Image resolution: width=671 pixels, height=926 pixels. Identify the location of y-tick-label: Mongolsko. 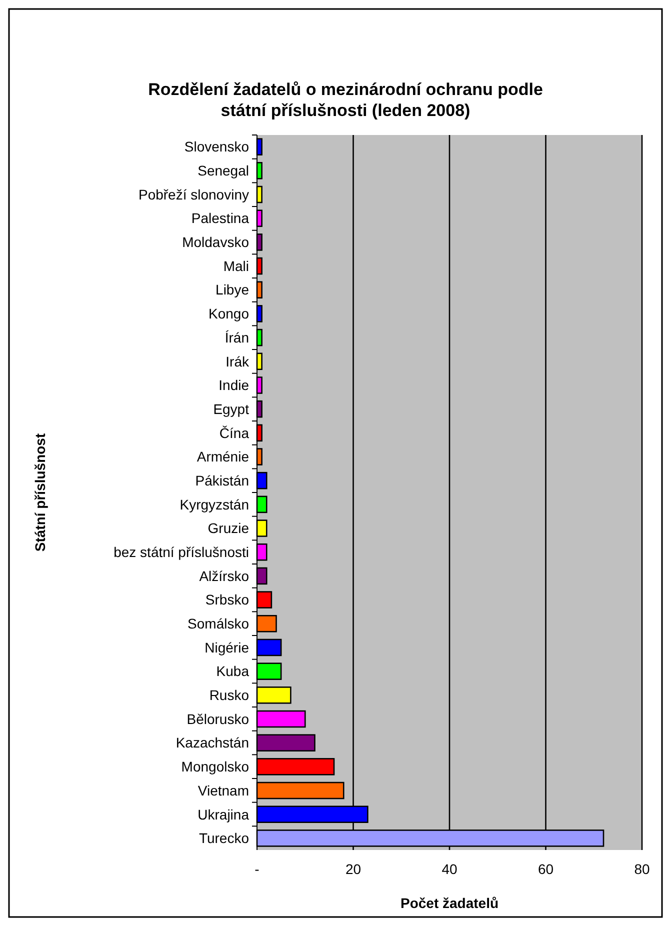
(215, 766).